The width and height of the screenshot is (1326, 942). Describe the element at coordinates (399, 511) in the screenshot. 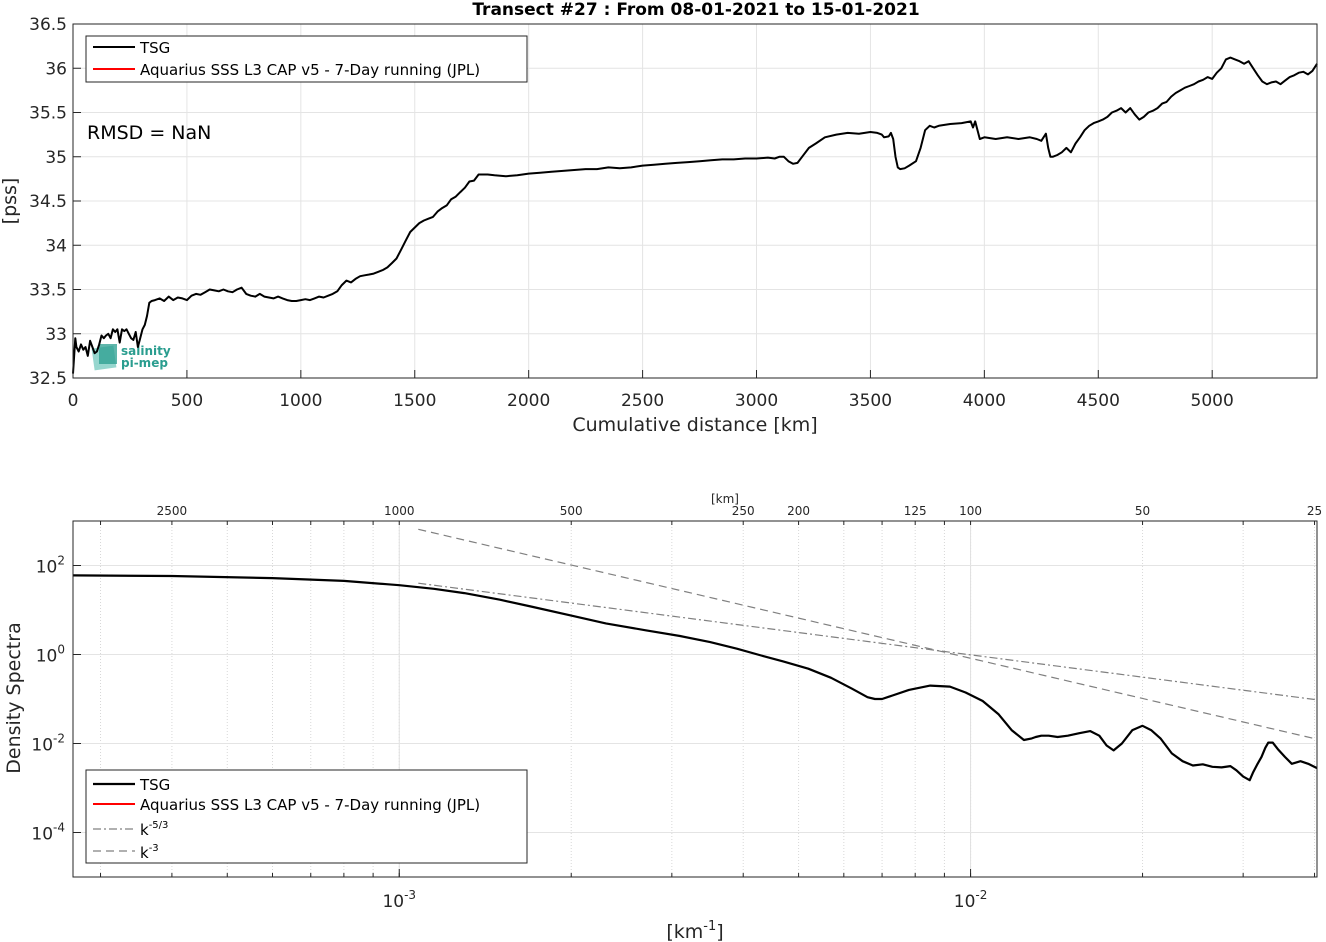

I see `bottom-top-km-tick-label: 1000` at that location.